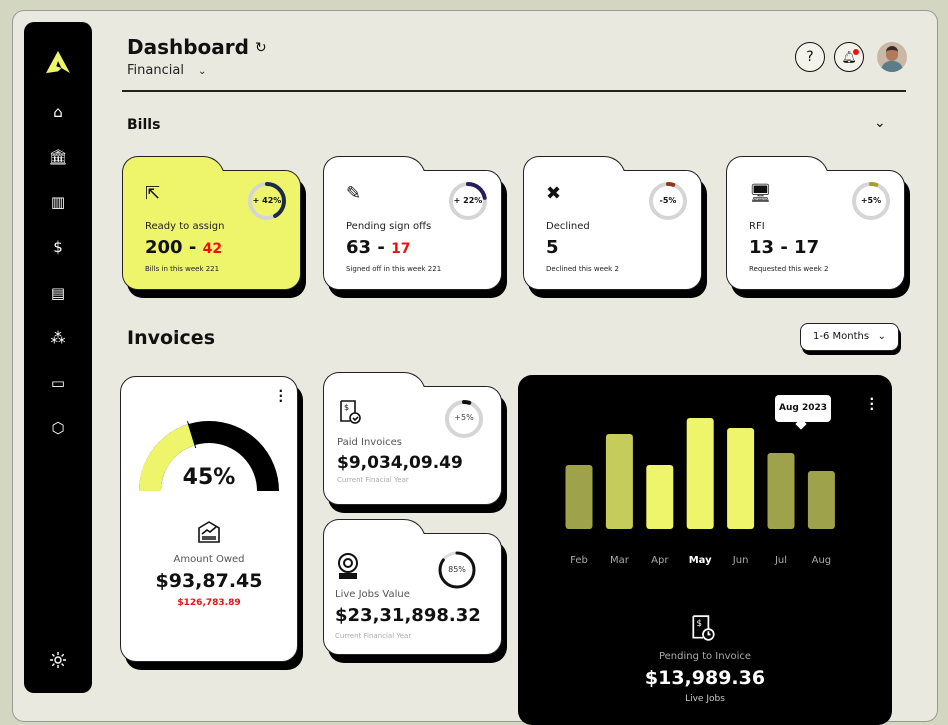 This screenshot has height=725, width=948. What do you see at coordinates (810, 57) in the screenshot?
I see `help-button: ?` at bounding box center [810, 57].